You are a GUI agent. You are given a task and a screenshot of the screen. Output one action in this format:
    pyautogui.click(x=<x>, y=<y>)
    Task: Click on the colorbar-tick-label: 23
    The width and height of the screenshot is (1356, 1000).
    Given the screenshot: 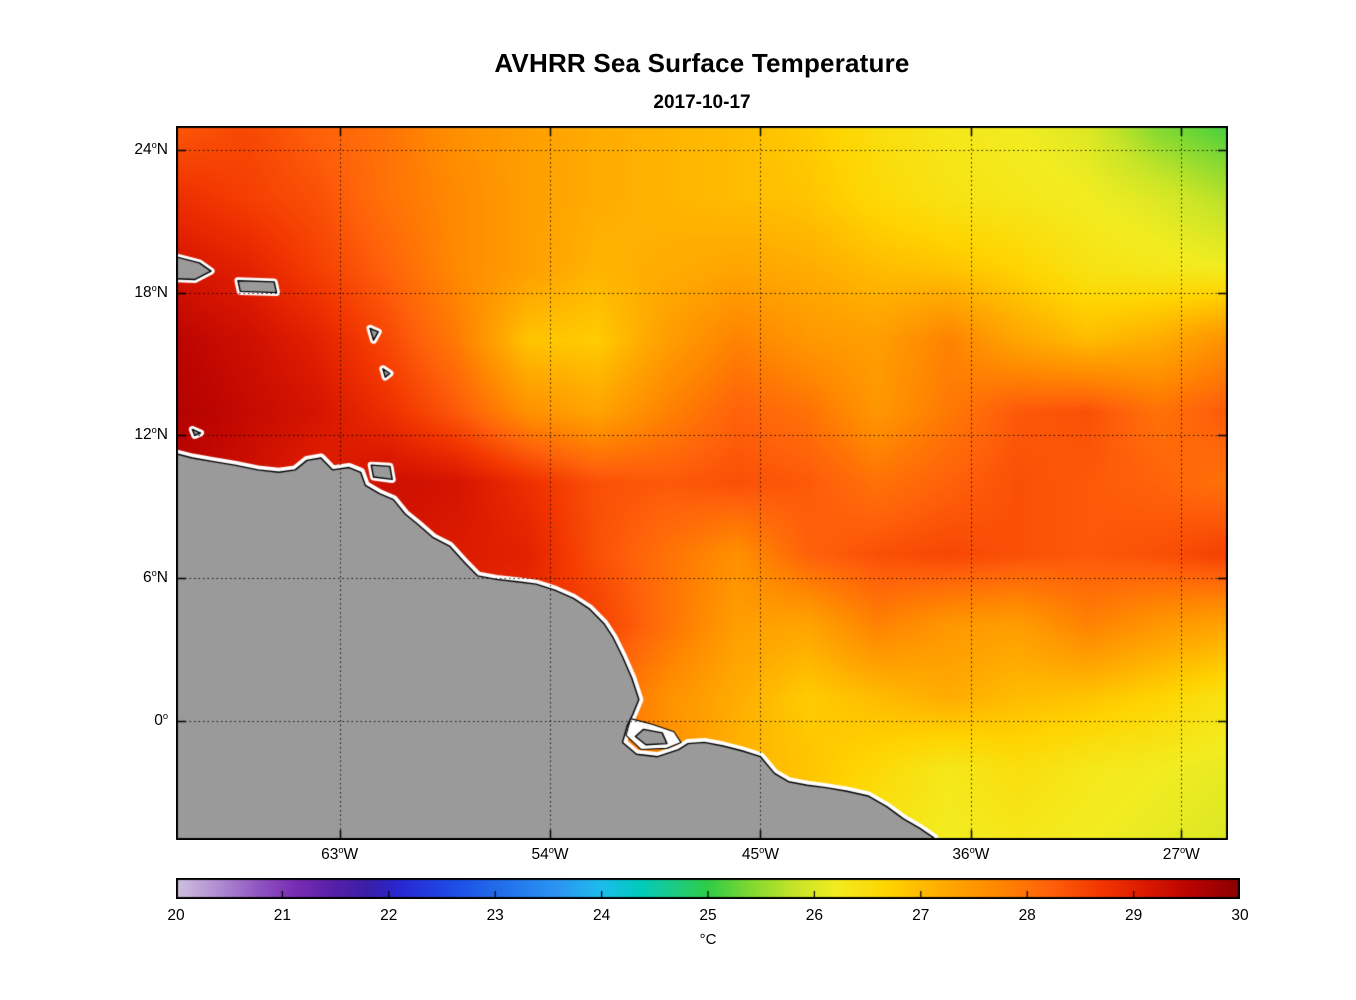 What is the action you would take?
    pyautogui.click(x=495, y=915)
    